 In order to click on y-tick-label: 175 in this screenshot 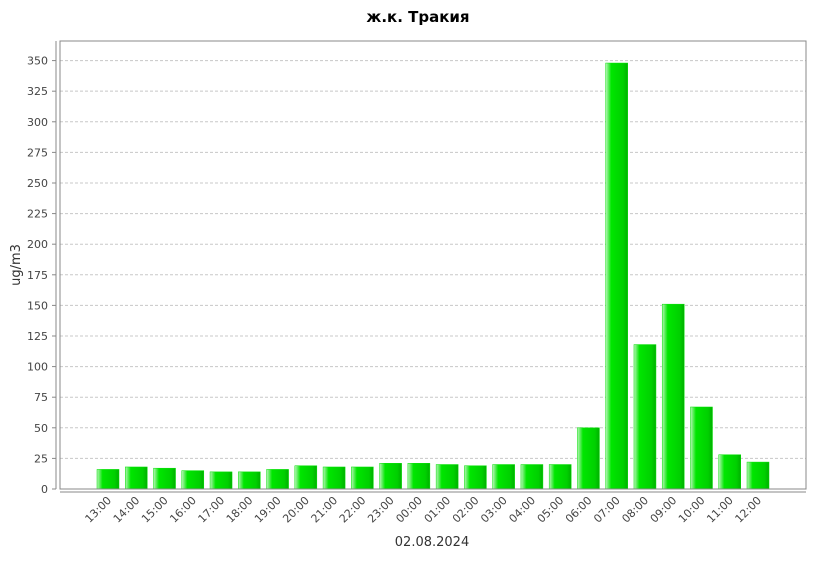, I will do `click(37, 275)`.